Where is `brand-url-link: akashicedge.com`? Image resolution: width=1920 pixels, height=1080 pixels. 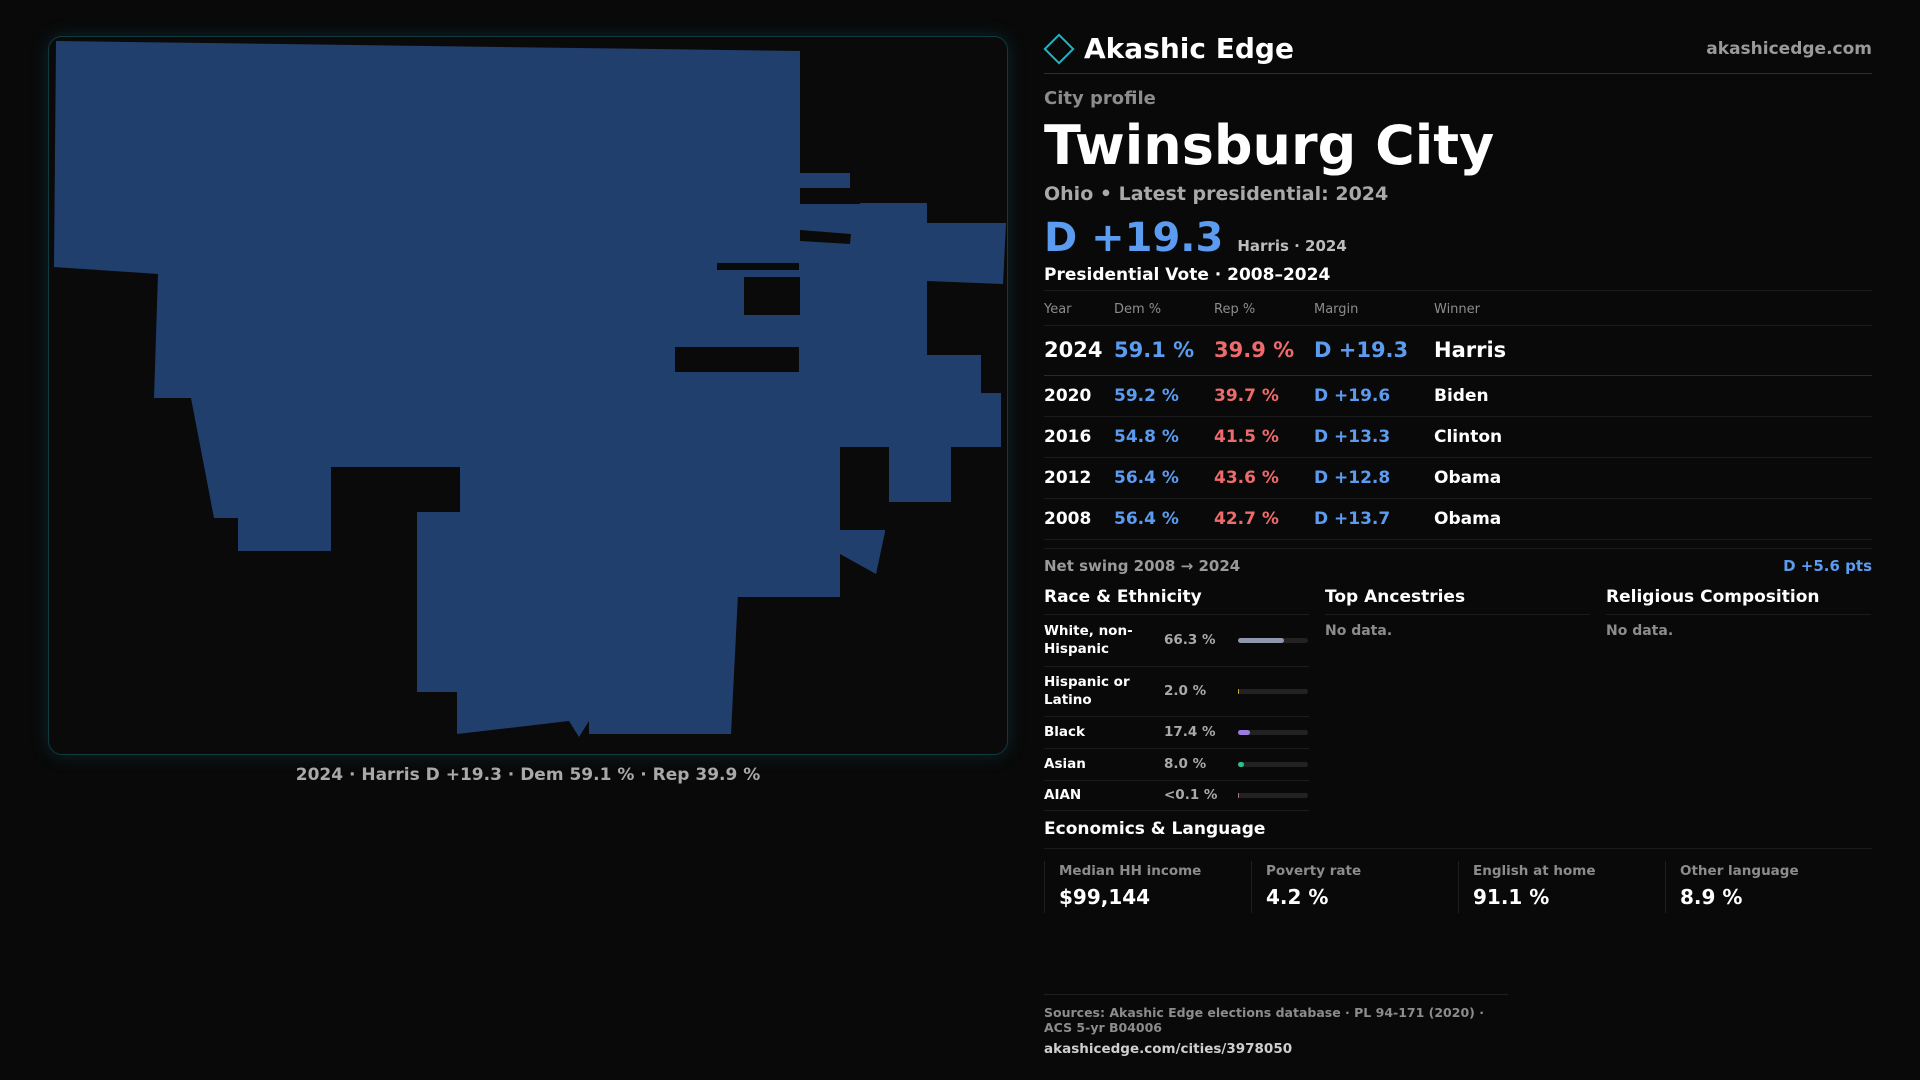
brand-url-link: akashicedge.com is located at coordinates (1789, 48).